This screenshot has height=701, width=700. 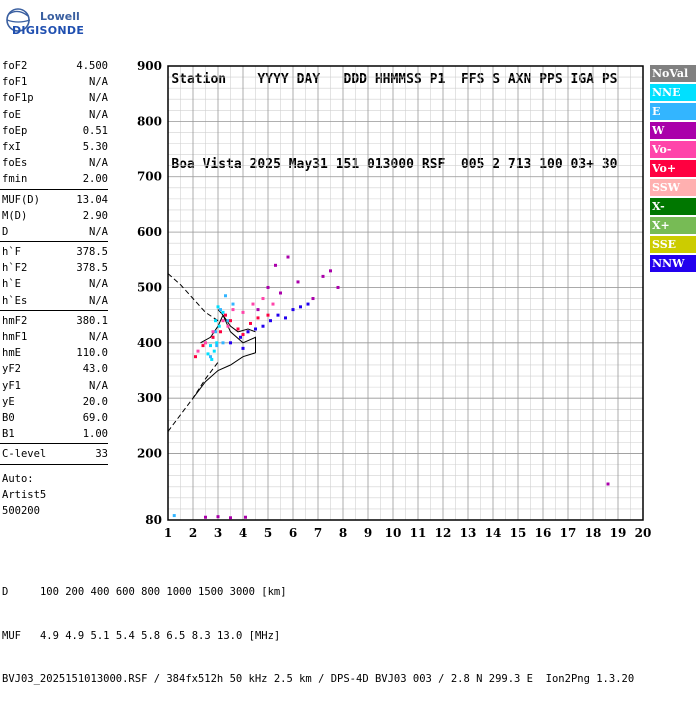 I want to click on param-key: fxI, so click(x=11, y=146).